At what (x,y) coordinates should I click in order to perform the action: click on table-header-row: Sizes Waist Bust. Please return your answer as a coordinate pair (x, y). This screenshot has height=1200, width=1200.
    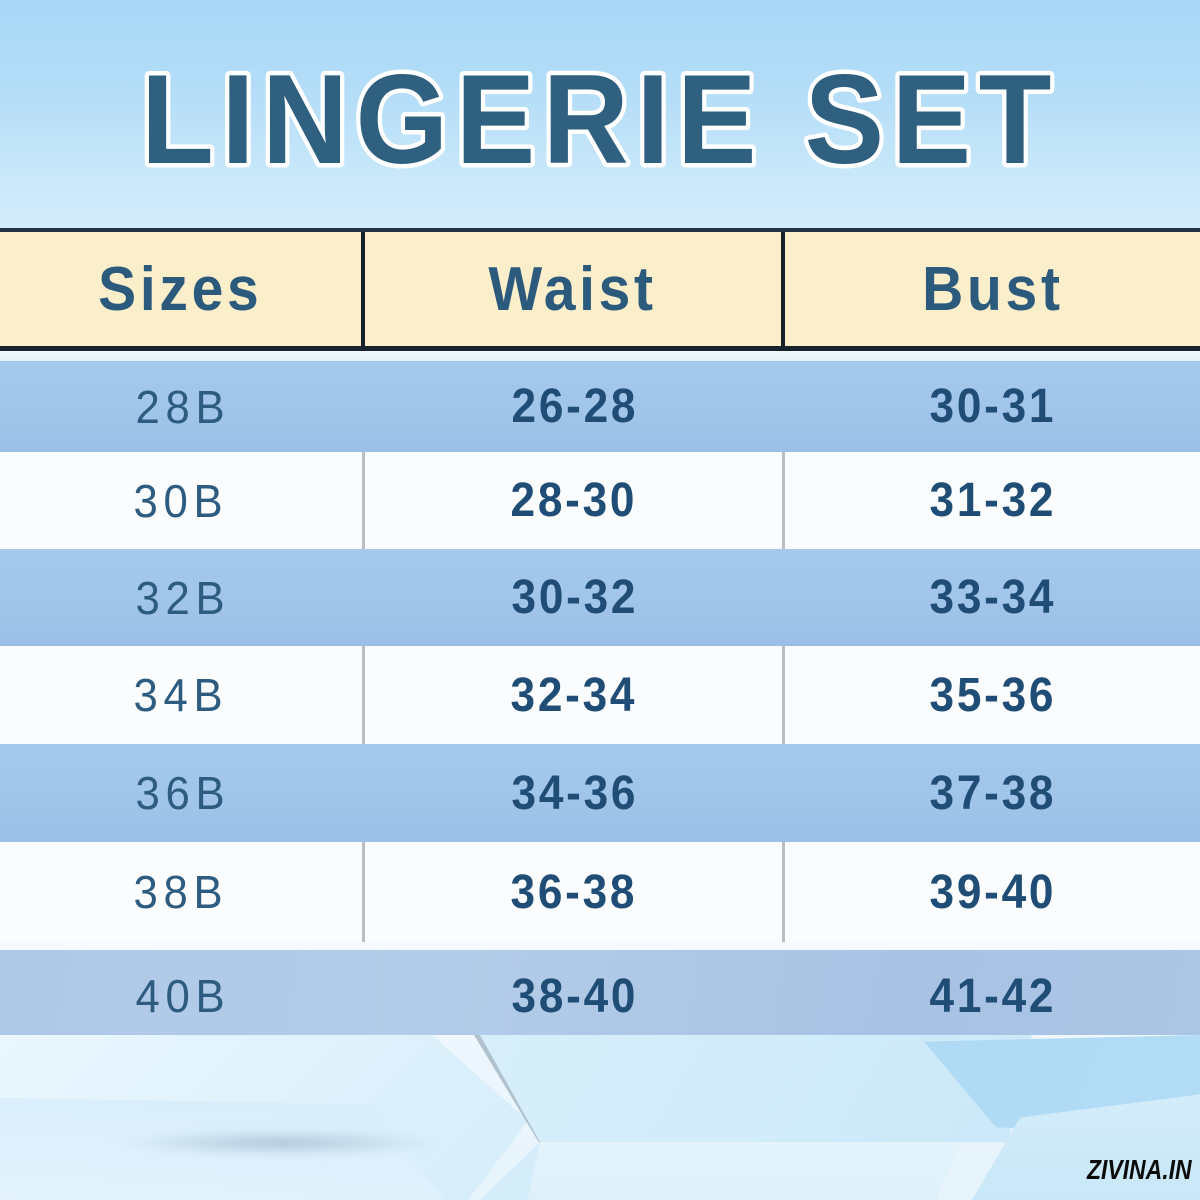
    Looking at the image, I should click on (600, 289).